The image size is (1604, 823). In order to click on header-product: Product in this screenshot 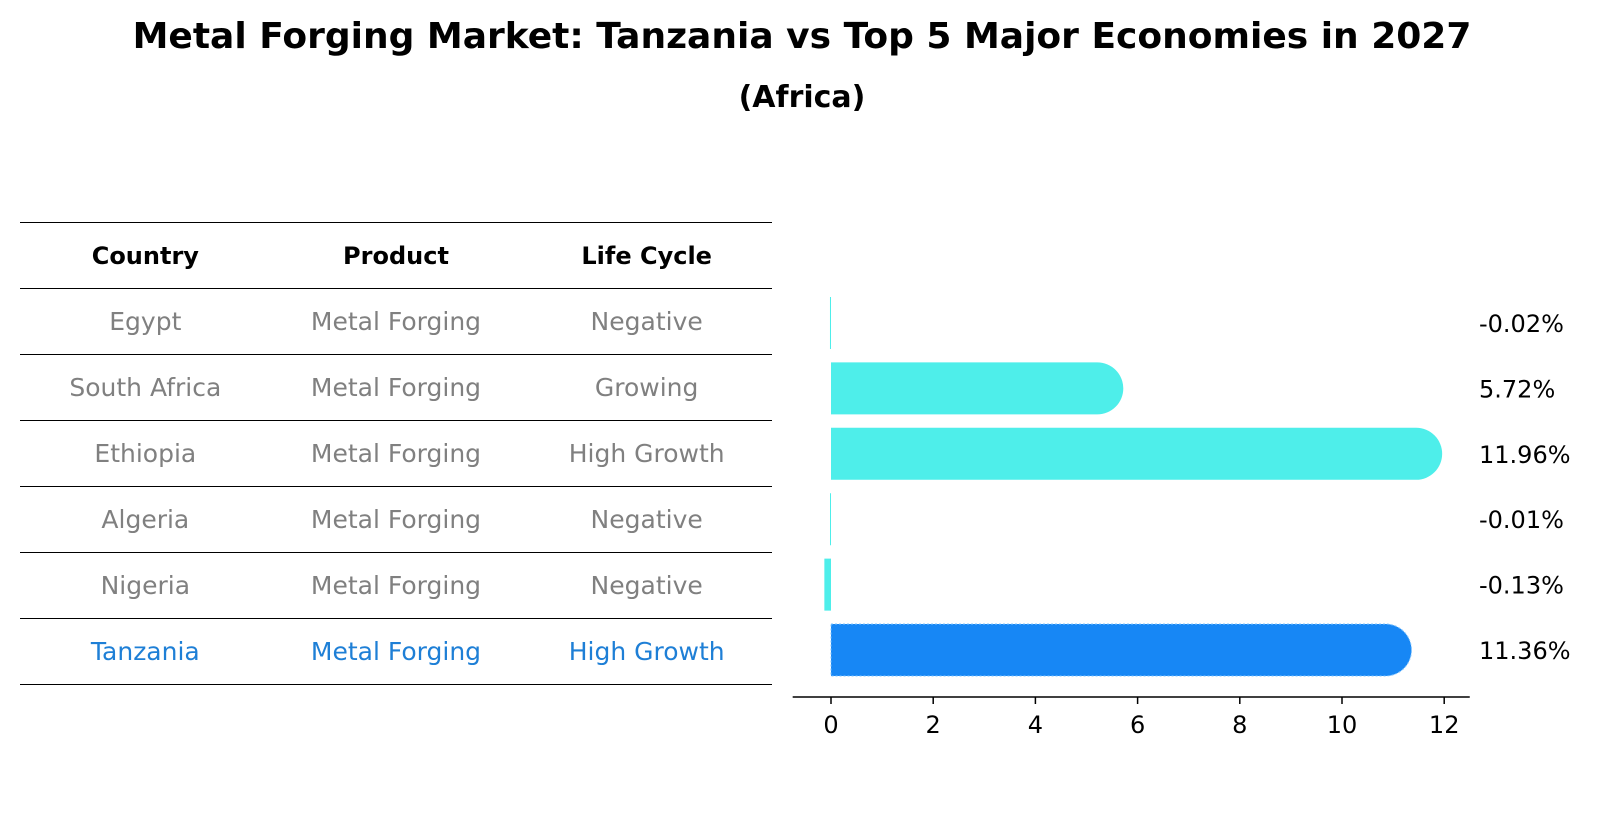, I will do `click(396, 255)`.